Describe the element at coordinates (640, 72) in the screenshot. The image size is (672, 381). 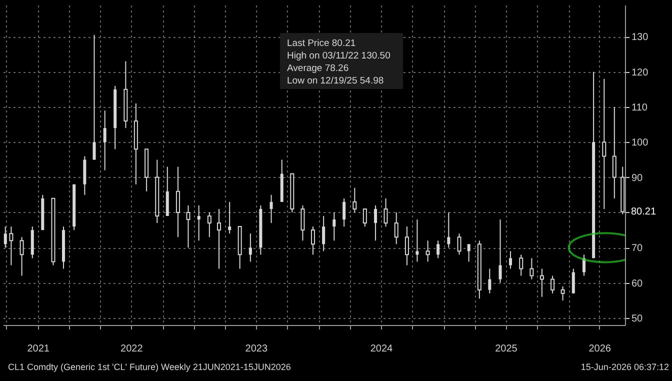
I see `y-tick-label: 120` at that location.